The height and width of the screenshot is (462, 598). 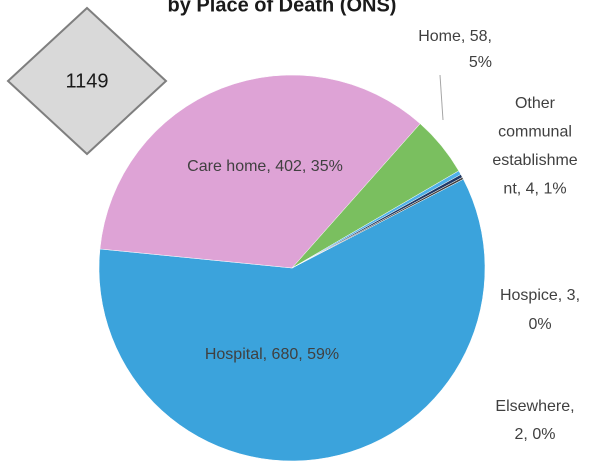 I want to click on data-label: 5%, so click(x=480, y=62).